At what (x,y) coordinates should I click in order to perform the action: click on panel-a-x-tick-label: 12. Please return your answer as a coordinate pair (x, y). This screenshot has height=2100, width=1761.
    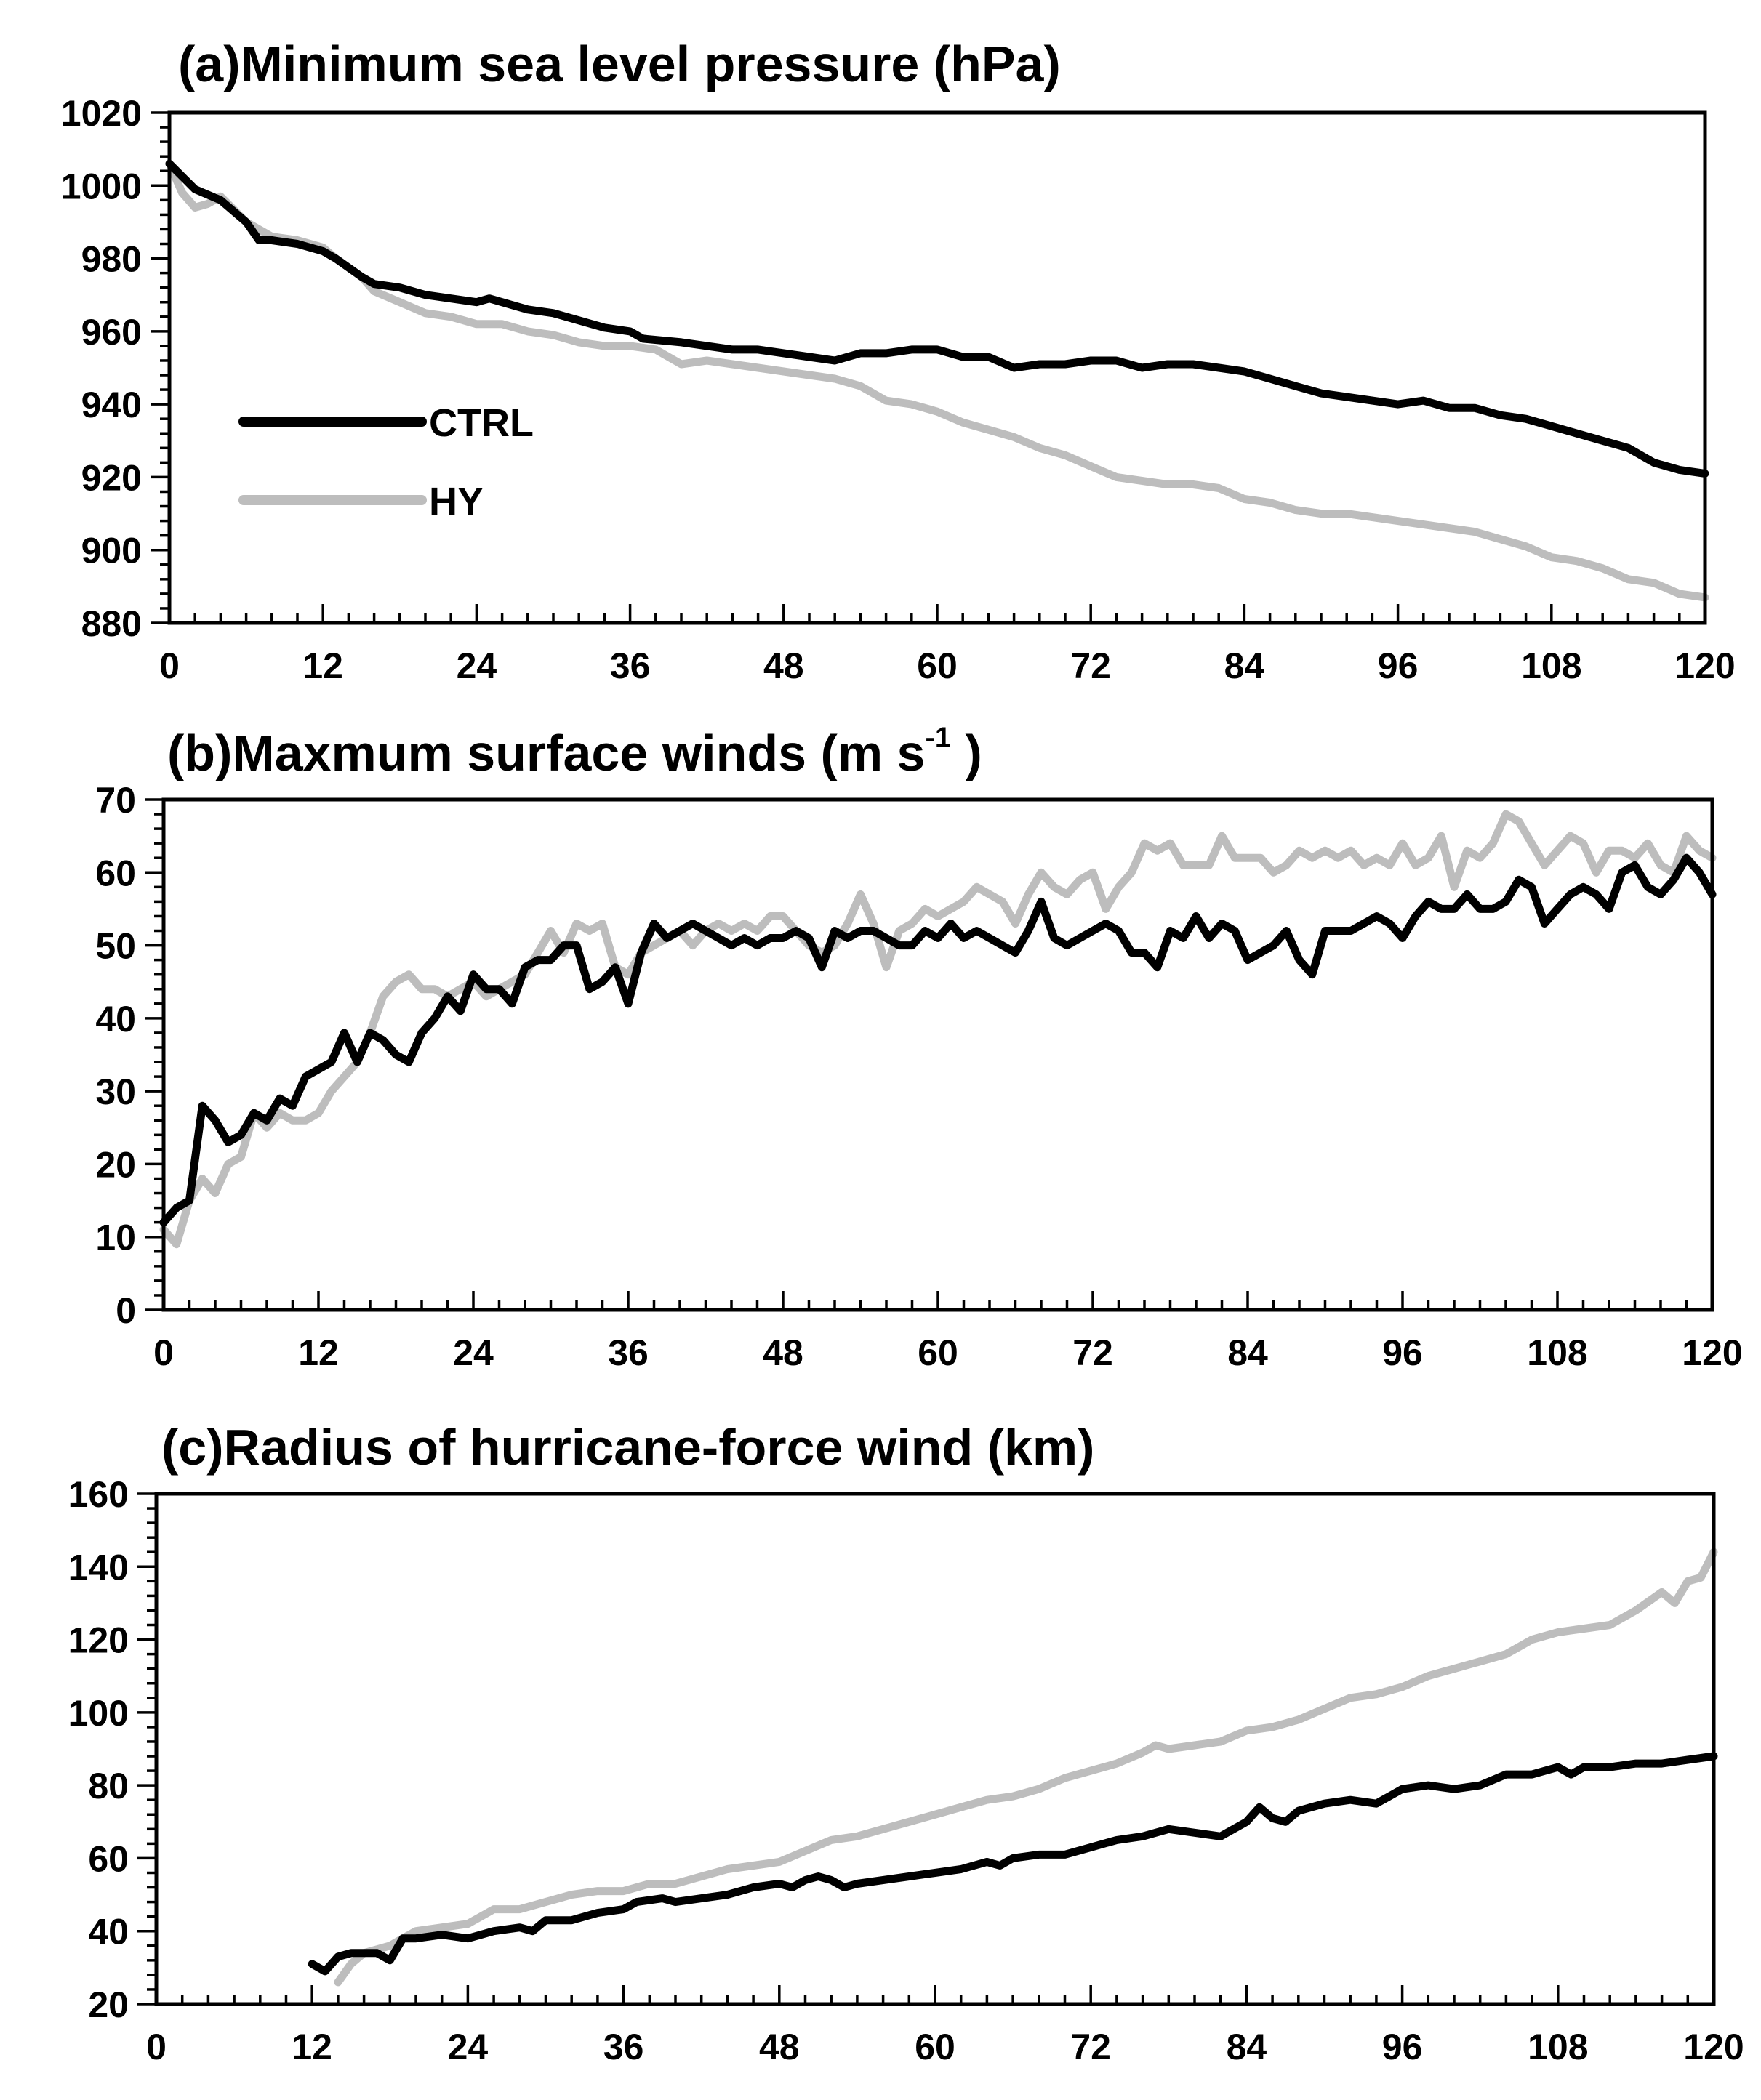
    Looking at the image, I should click on (322, 665).